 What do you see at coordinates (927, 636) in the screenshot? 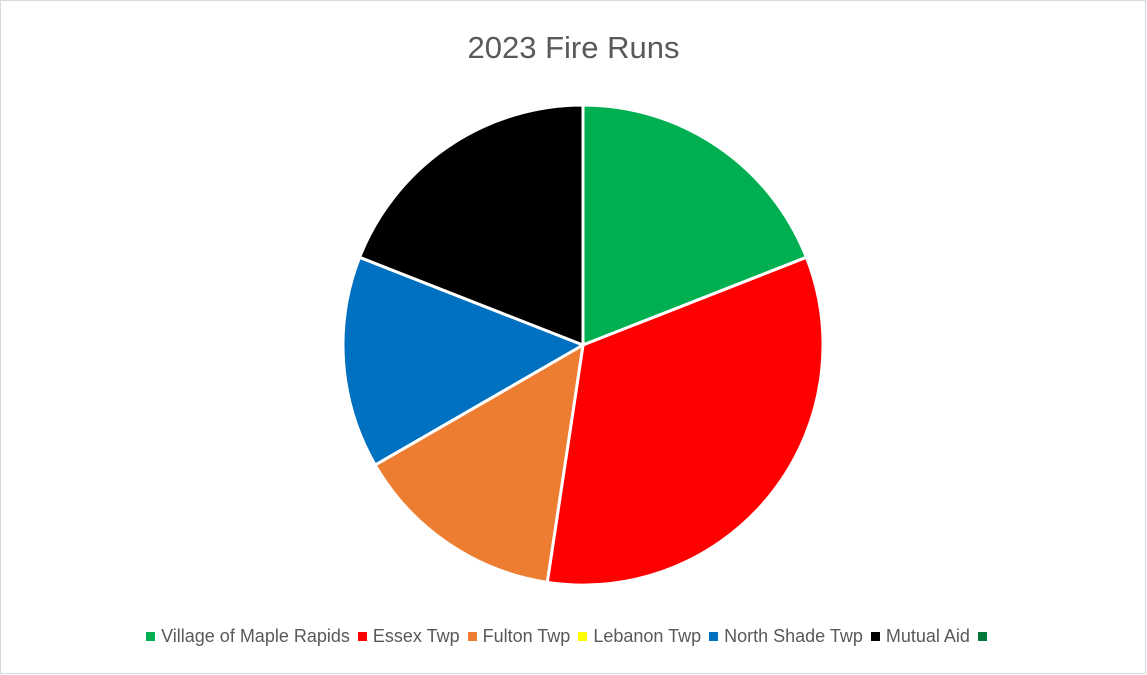
I see `legend-label: Mutual Aid` at bounding box center [927, 636].